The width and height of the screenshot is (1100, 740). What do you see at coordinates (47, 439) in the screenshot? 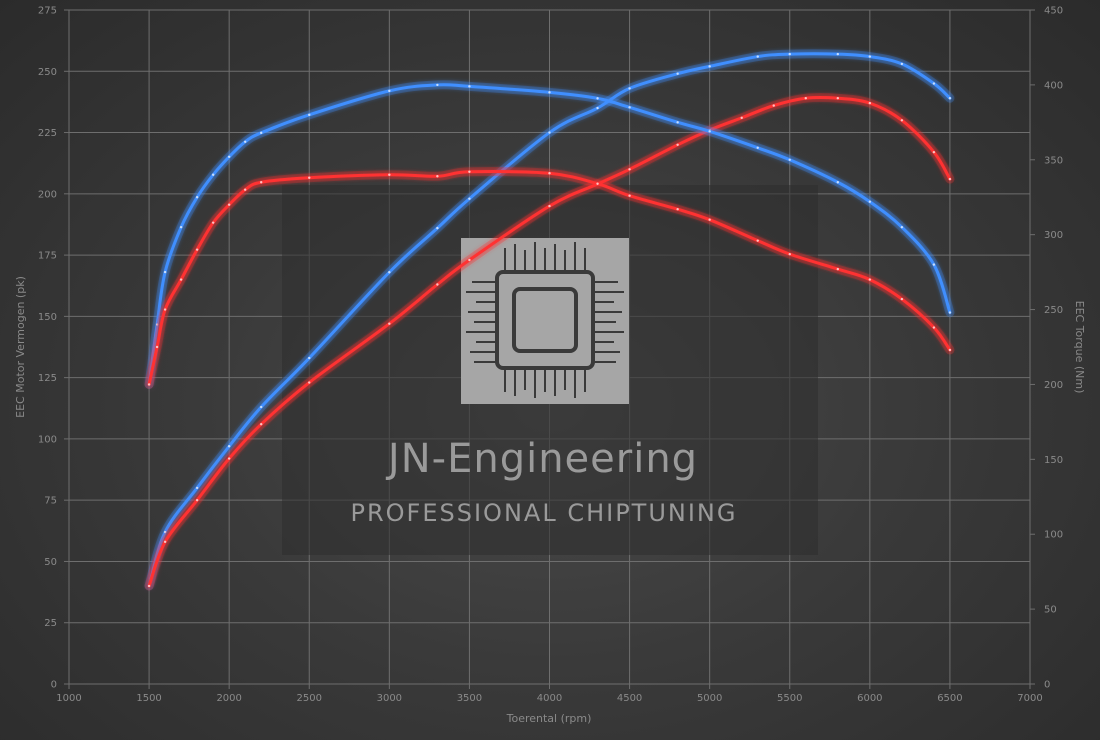
I see `y-left-tick-label: 100` at bounding box center [47, 439].